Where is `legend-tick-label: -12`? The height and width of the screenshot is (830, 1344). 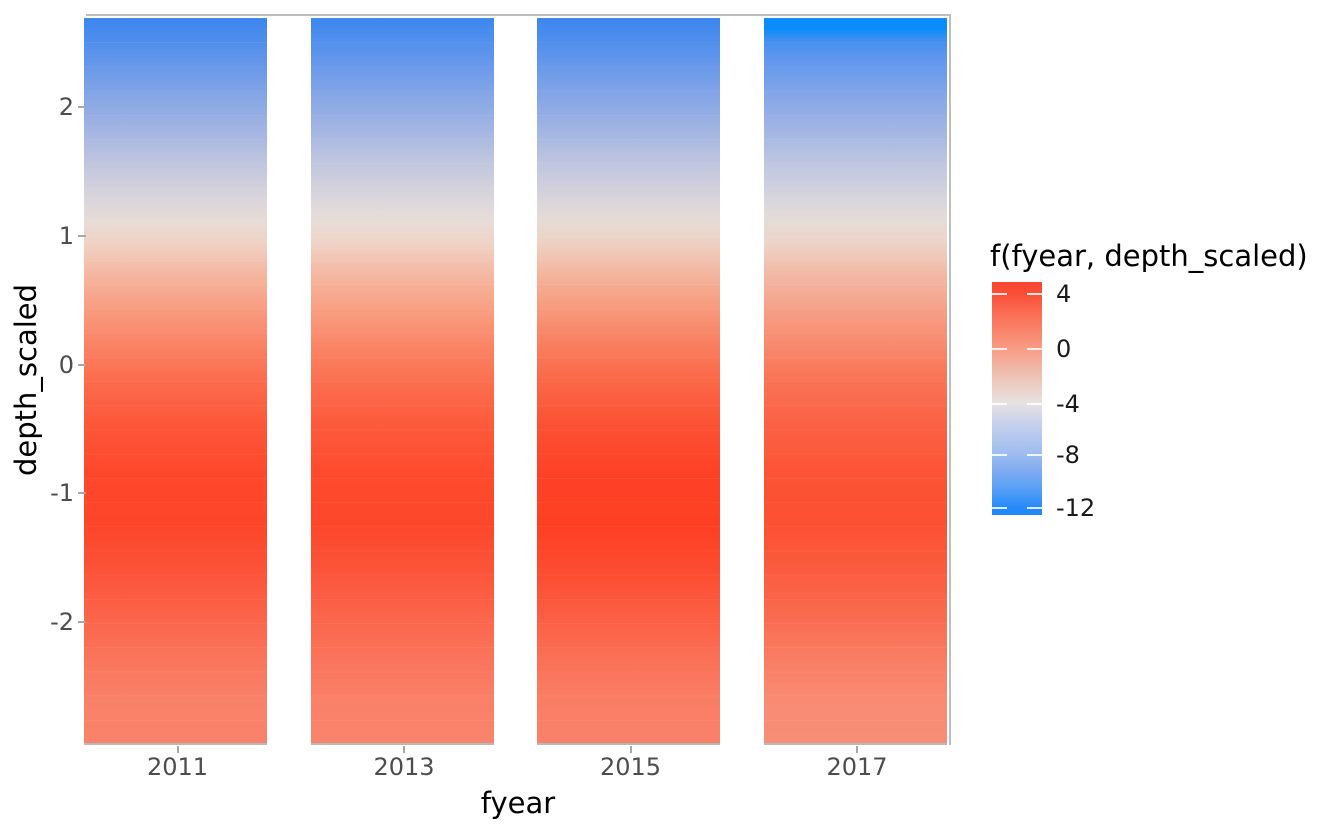 legend-tick-label: -12 is located at coordinates (1076, 507).